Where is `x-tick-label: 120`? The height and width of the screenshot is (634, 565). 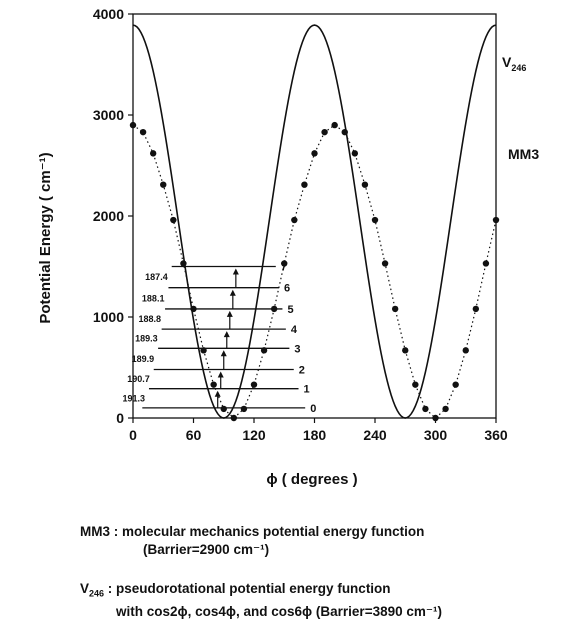
x-tick-label: 120 is located at coordinates (254, 435).